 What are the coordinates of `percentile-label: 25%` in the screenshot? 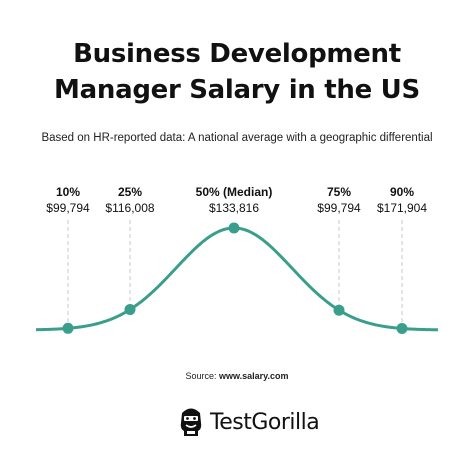 It's located at (130, 192).